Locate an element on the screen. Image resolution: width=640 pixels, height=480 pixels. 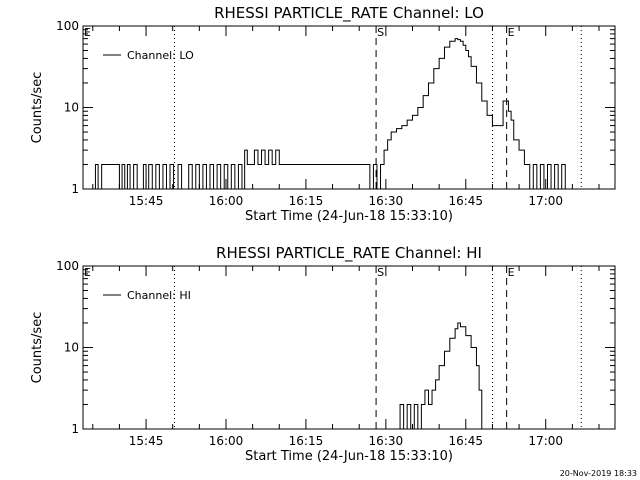
chart-title: RHESSI PARTICLE_RATE Channel: HI is located at coordinates (349, 253).